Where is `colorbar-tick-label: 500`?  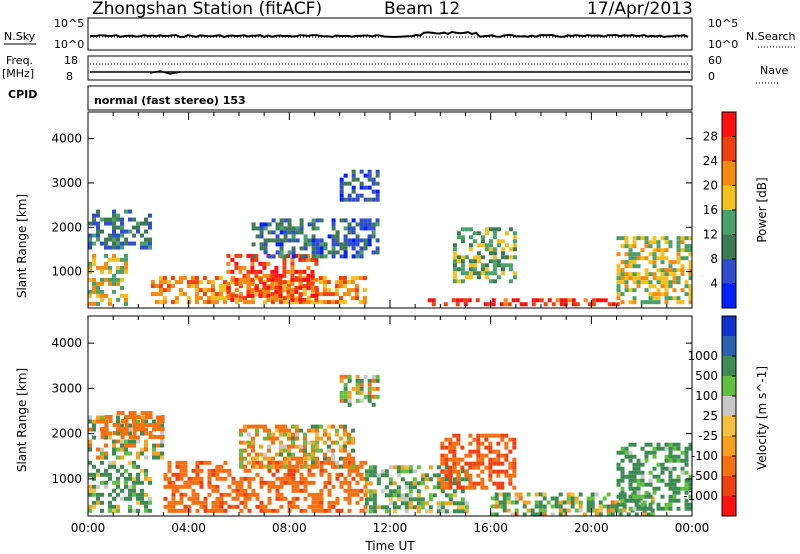
colorbar-tick-label: 500 is located at coordinates (706, 376).